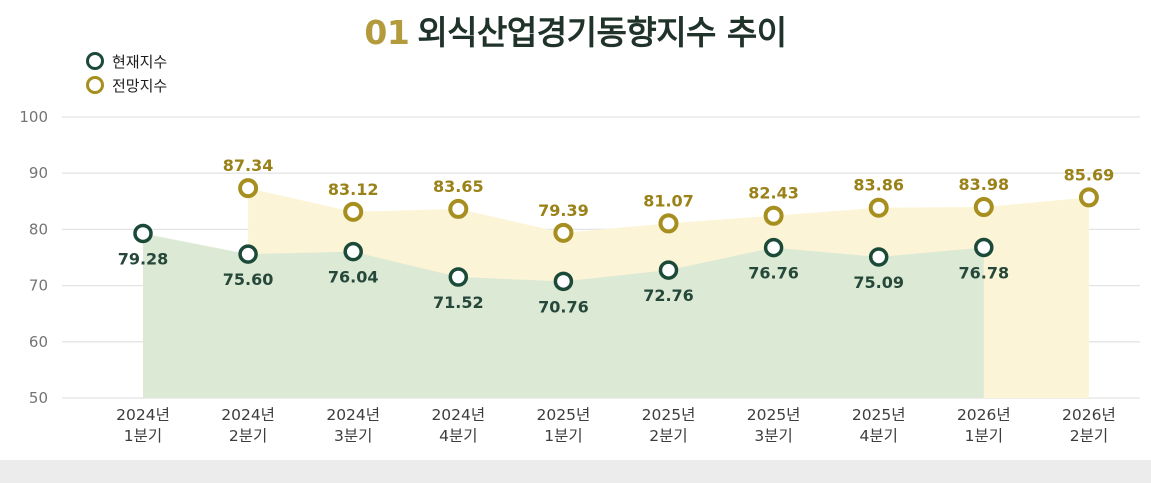 Image resolution: width=1151 pixels, height=483 pixels. What do you see at coordinates (575, 471) in the screenshot?
I see `bottom-strip` at bounding box center [575, 471].